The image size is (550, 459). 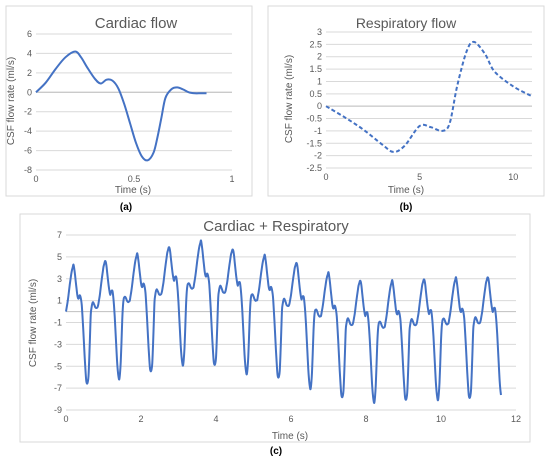 What do you see at coordinates (59, 301) in the screenshot?
I see `panel-c-ytick-label: 1` at bounding box center [59, 301].